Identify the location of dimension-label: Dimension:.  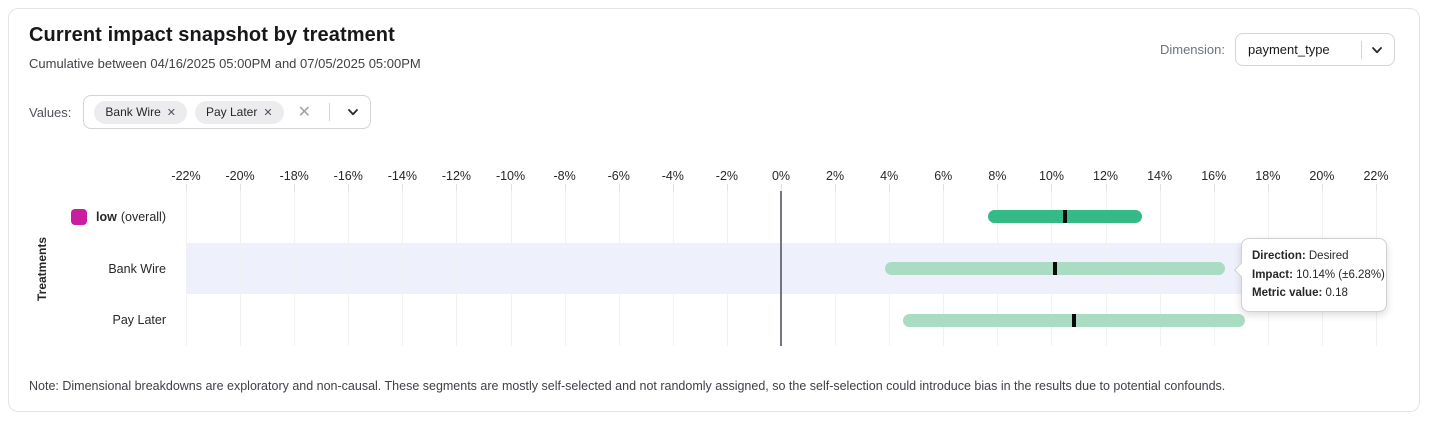
(1192, 49).